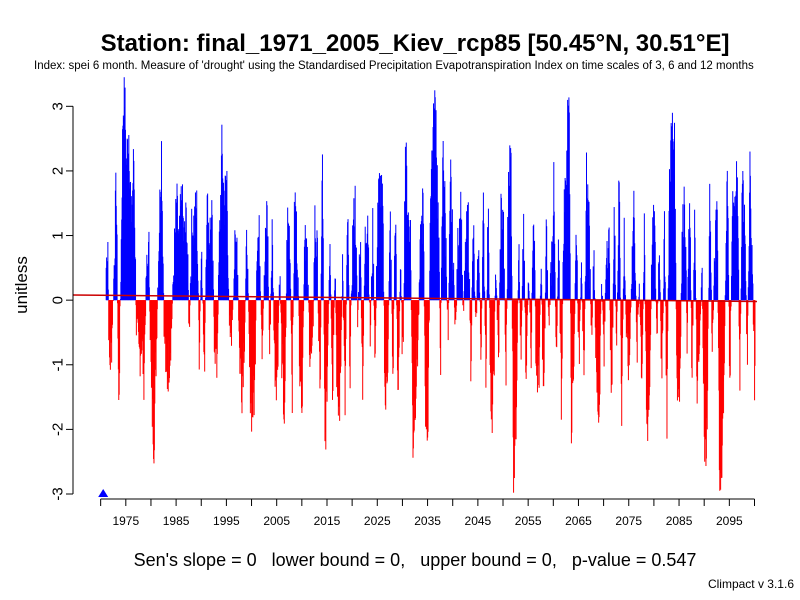 Image resolution: width=800 pixels, height=600 pixels. What do you see at coordinates (226, 521) in the screenshot?
I see `x-tick-label: 1995` at bounding box center [226, 521].